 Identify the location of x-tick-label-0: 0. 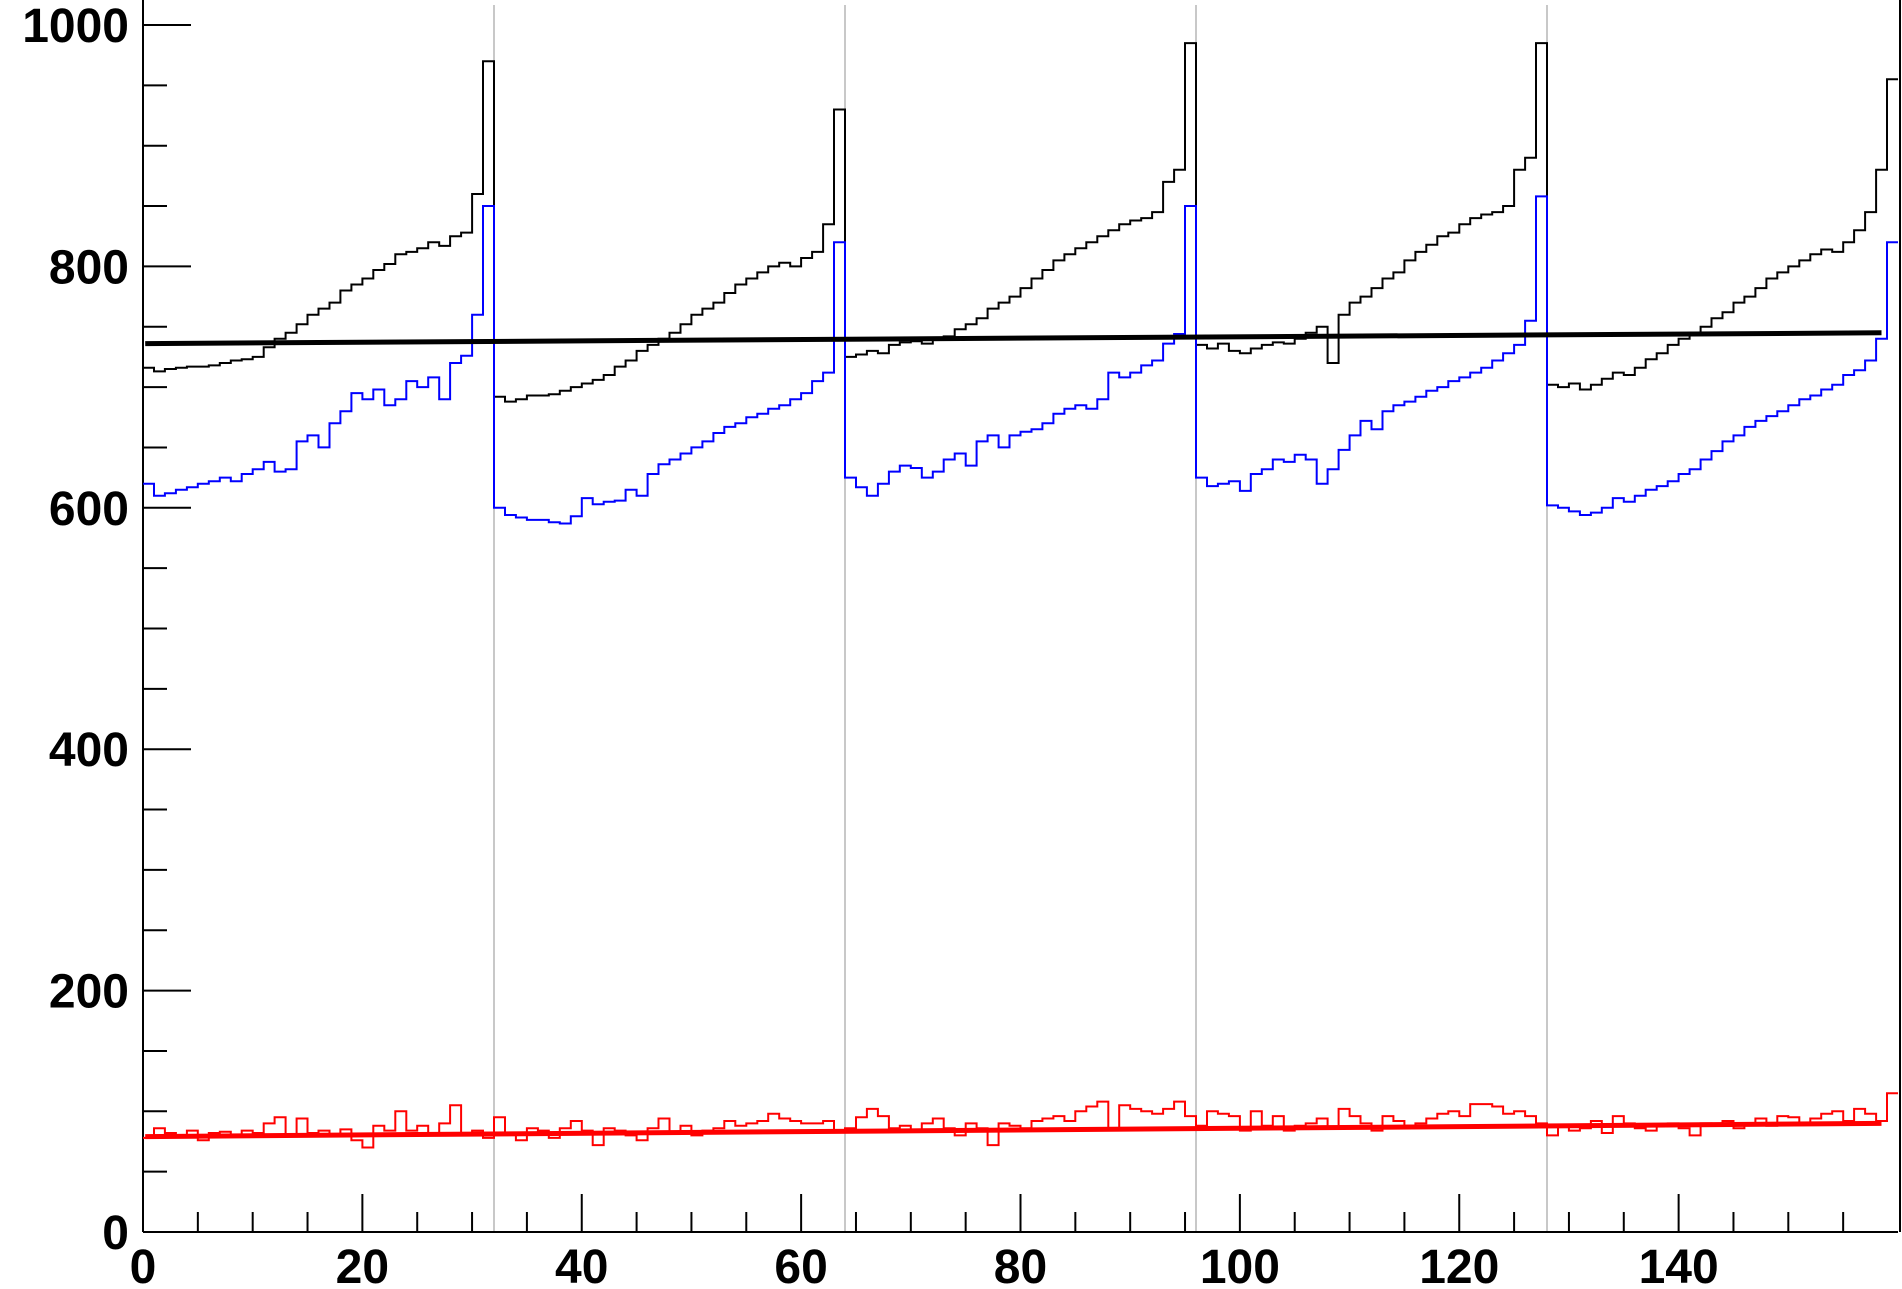
(143, 1265).